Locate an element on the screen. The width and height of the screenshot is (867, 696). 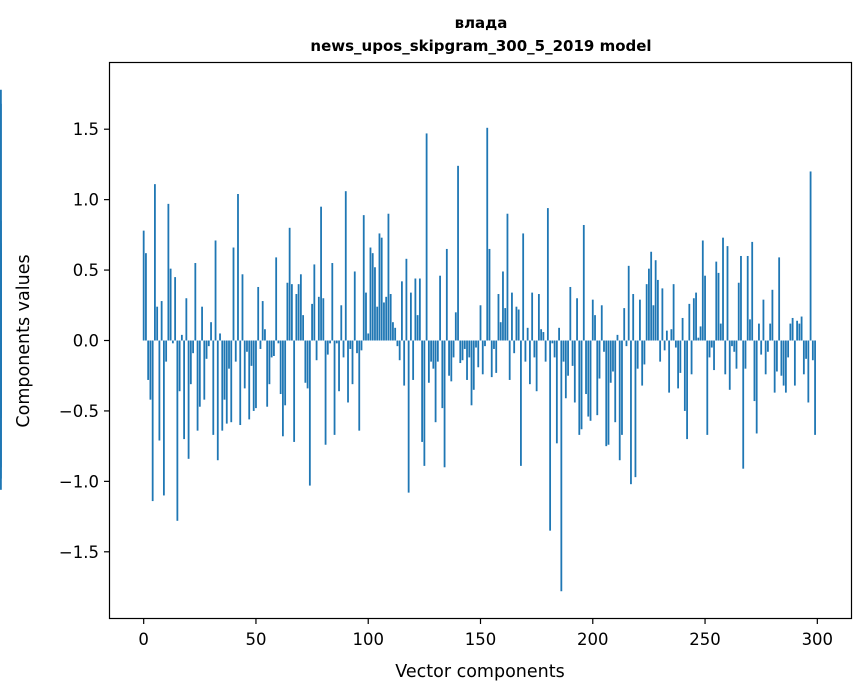
x-axis-label: Vector components is located at coordinates (479, 672).